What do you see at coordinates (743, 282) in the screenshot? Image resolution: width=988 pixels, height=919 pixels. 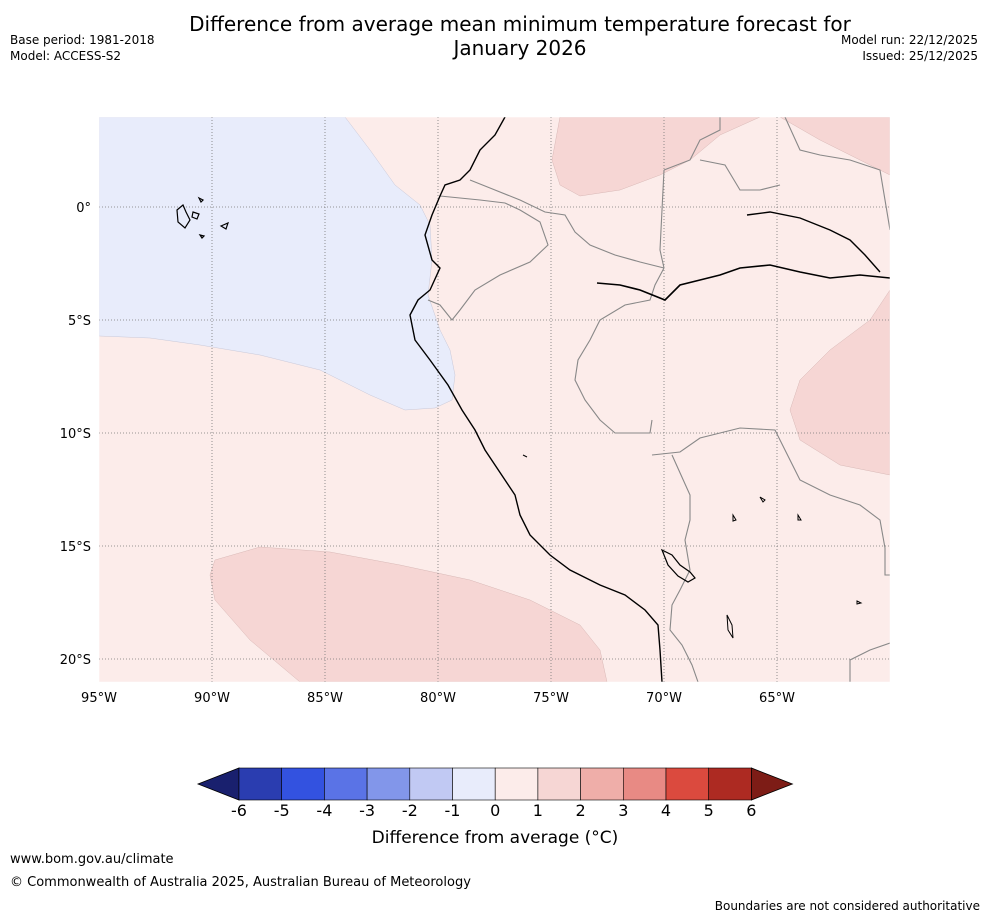 I see `amazon-river` at bounding box center [743, 282].